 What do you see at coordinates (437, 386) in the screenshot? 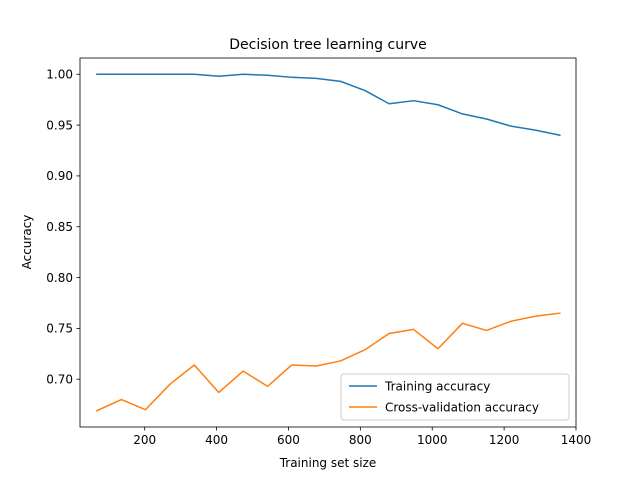
I see `legend-label-training: Training accuracy` at bounding box center [437, 386].